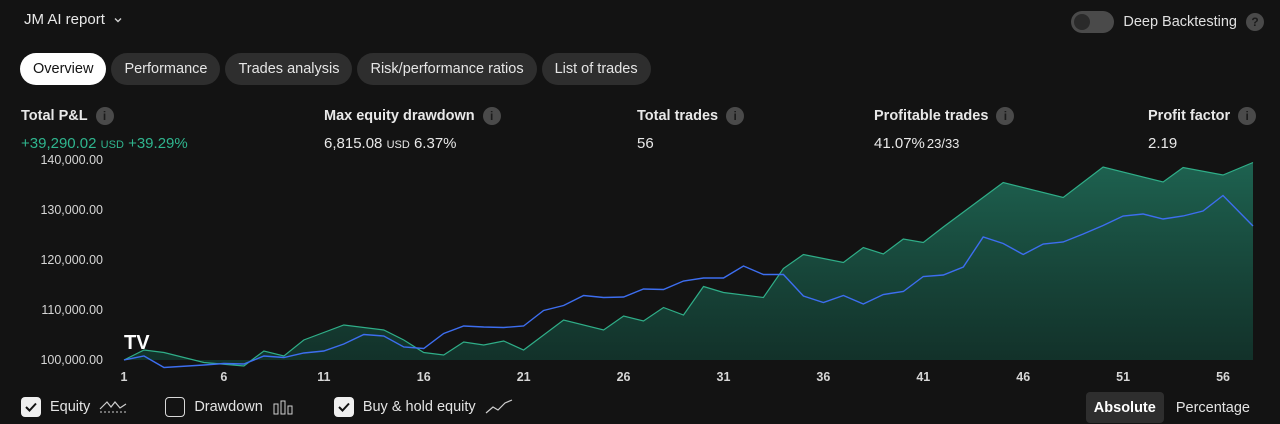 This screenshot has width=1280, height=424. What do you see at coordinates (54, 116) in the screenshot?
I see `metric-label: Total P&L` at bounding box center [54, 116].